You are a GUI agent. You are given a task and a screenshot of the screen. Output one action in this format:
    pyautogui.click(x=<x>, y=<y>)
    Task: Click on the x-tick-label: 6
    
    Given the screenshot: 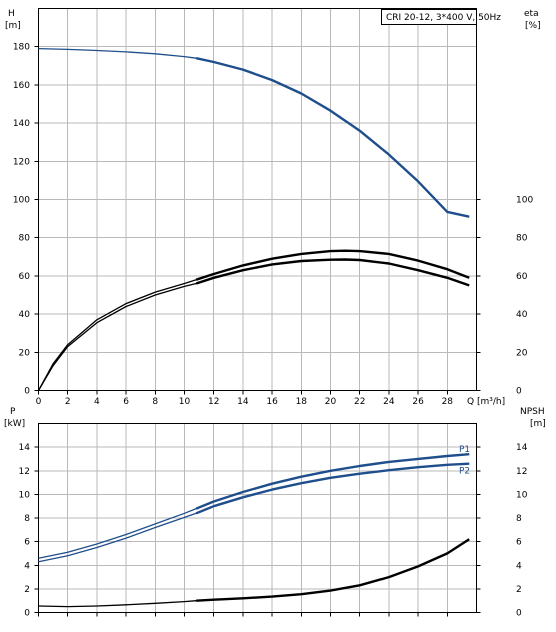 What is the action you would take?
    pyautogui.click(x=126, y=402)
    